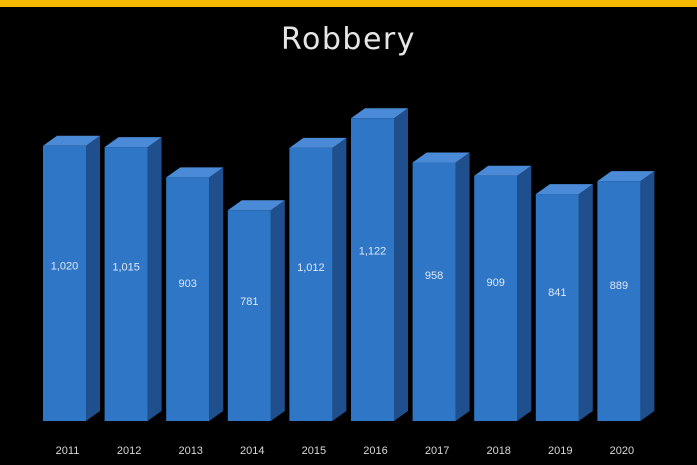 This screenshot has height=465, width=697. Describe the element at coordinates (71, 140) in the screenshot. I see `bar-top-2011` at that location.